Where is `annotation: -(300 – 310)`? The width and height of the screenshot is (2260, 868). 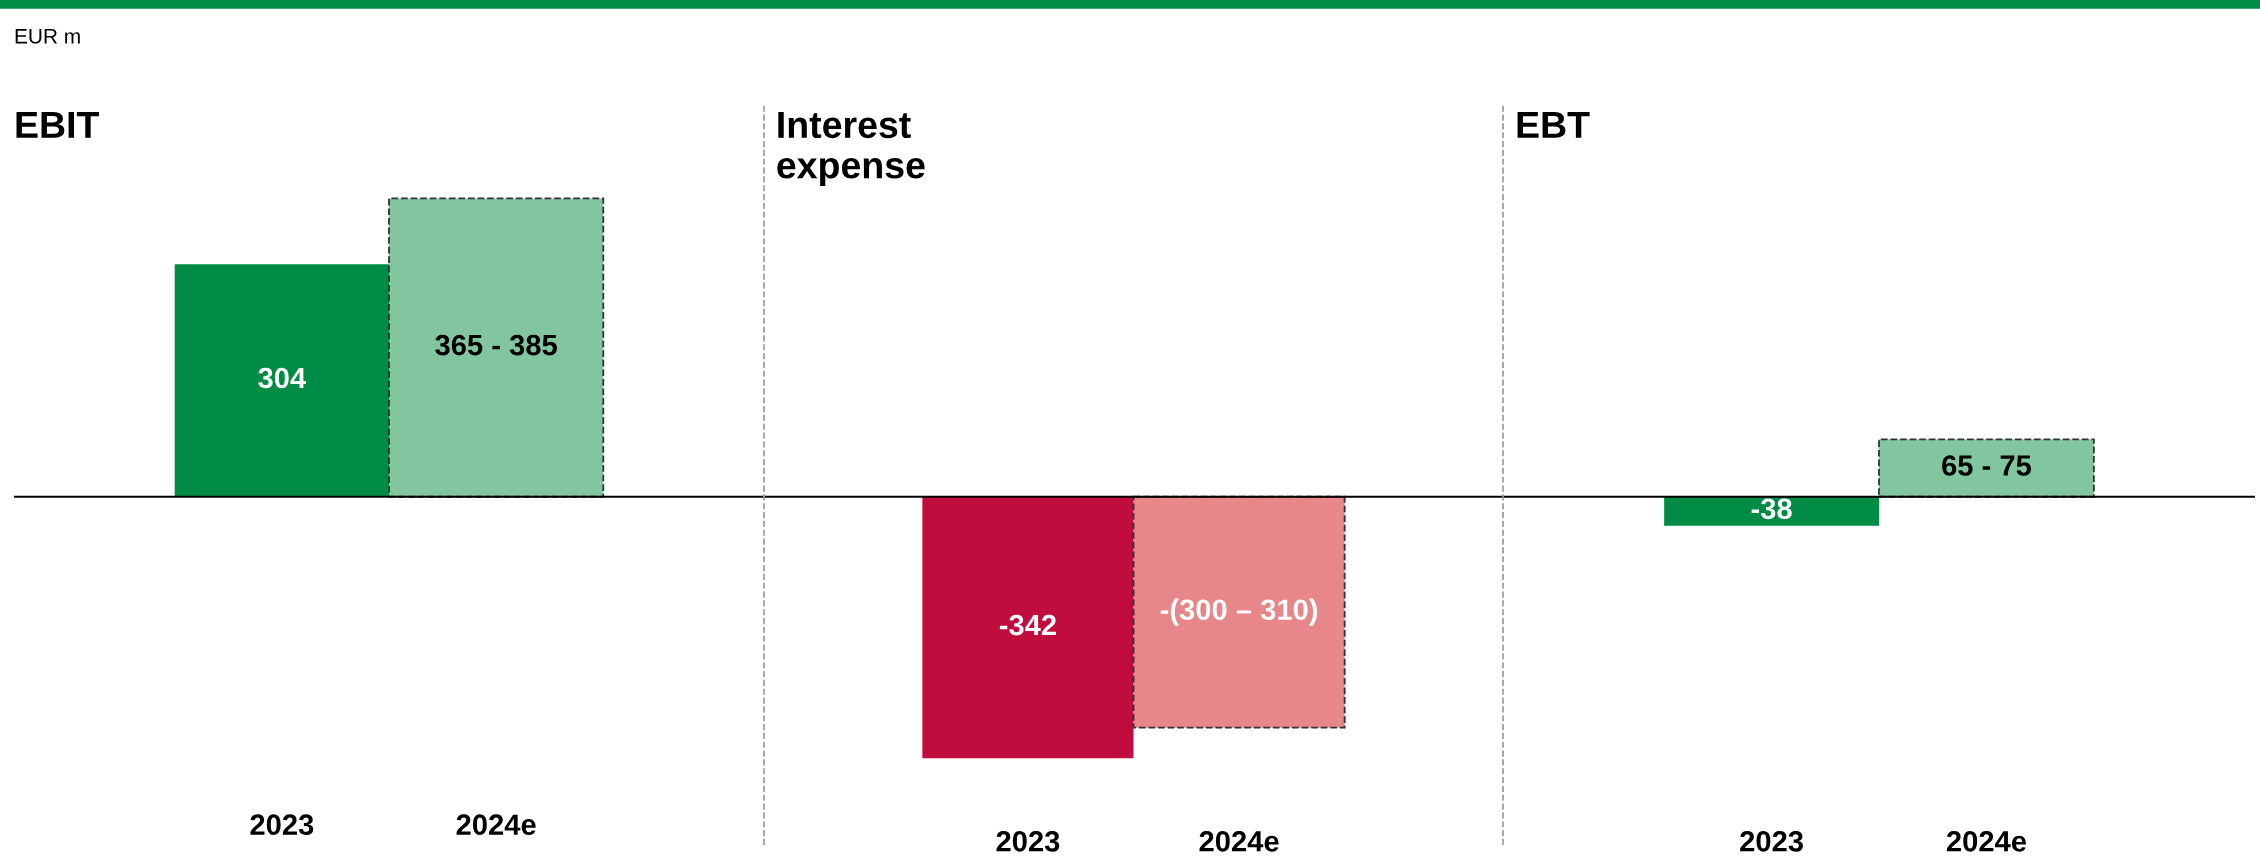 annotation: -(300 – 310) is located at coordinates (1239, 612).